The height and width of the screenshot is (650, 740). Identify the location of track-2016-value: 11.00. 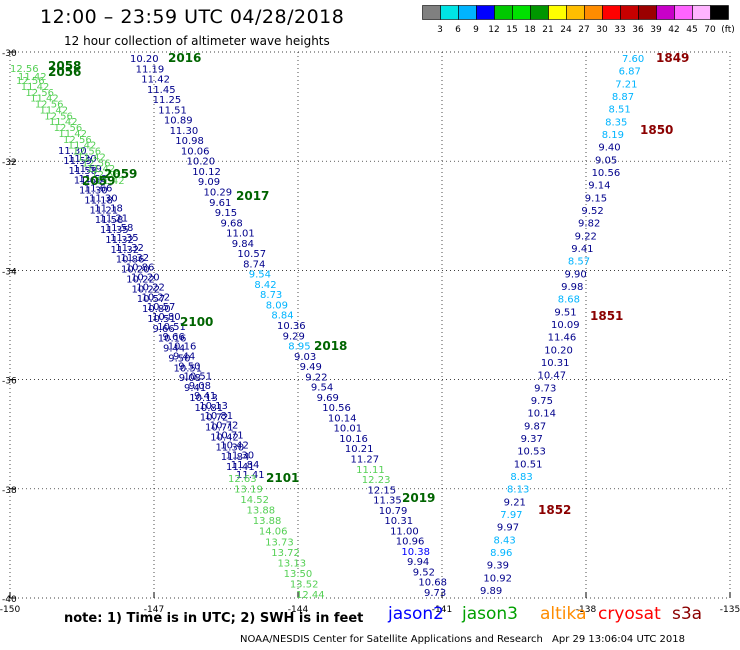
(404, 531).